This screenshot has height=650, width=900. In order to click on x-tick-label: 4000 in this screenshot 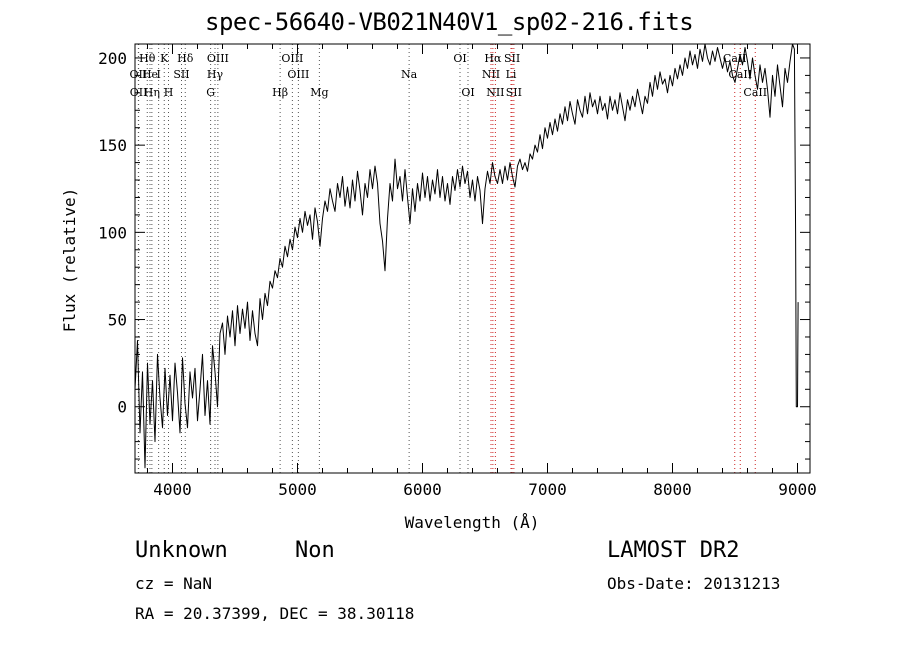, I will do `click(172, 489)`.